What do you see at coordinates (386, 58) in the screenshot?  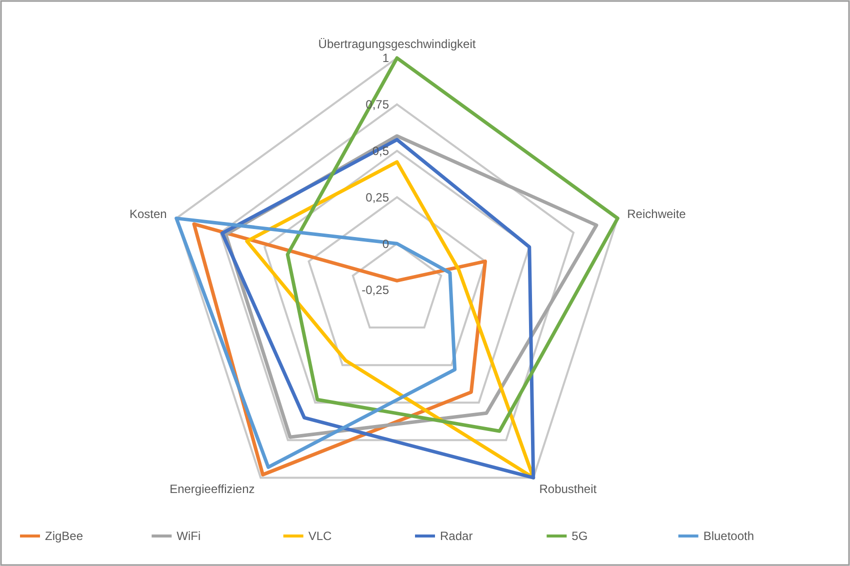 I see `y-tick-label: 1` at bounding box center [386, 58].